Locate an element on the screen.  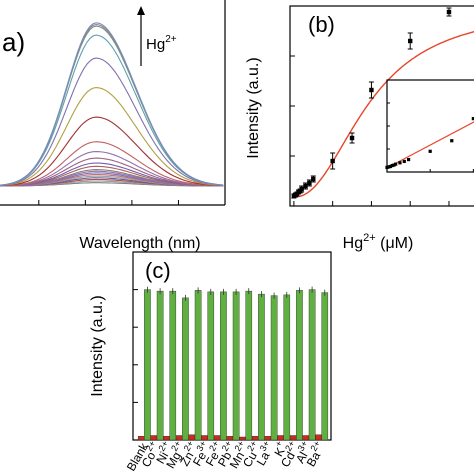
panel-b-x-label: Hg2+ (μM) is located at coordinates (378, 242).